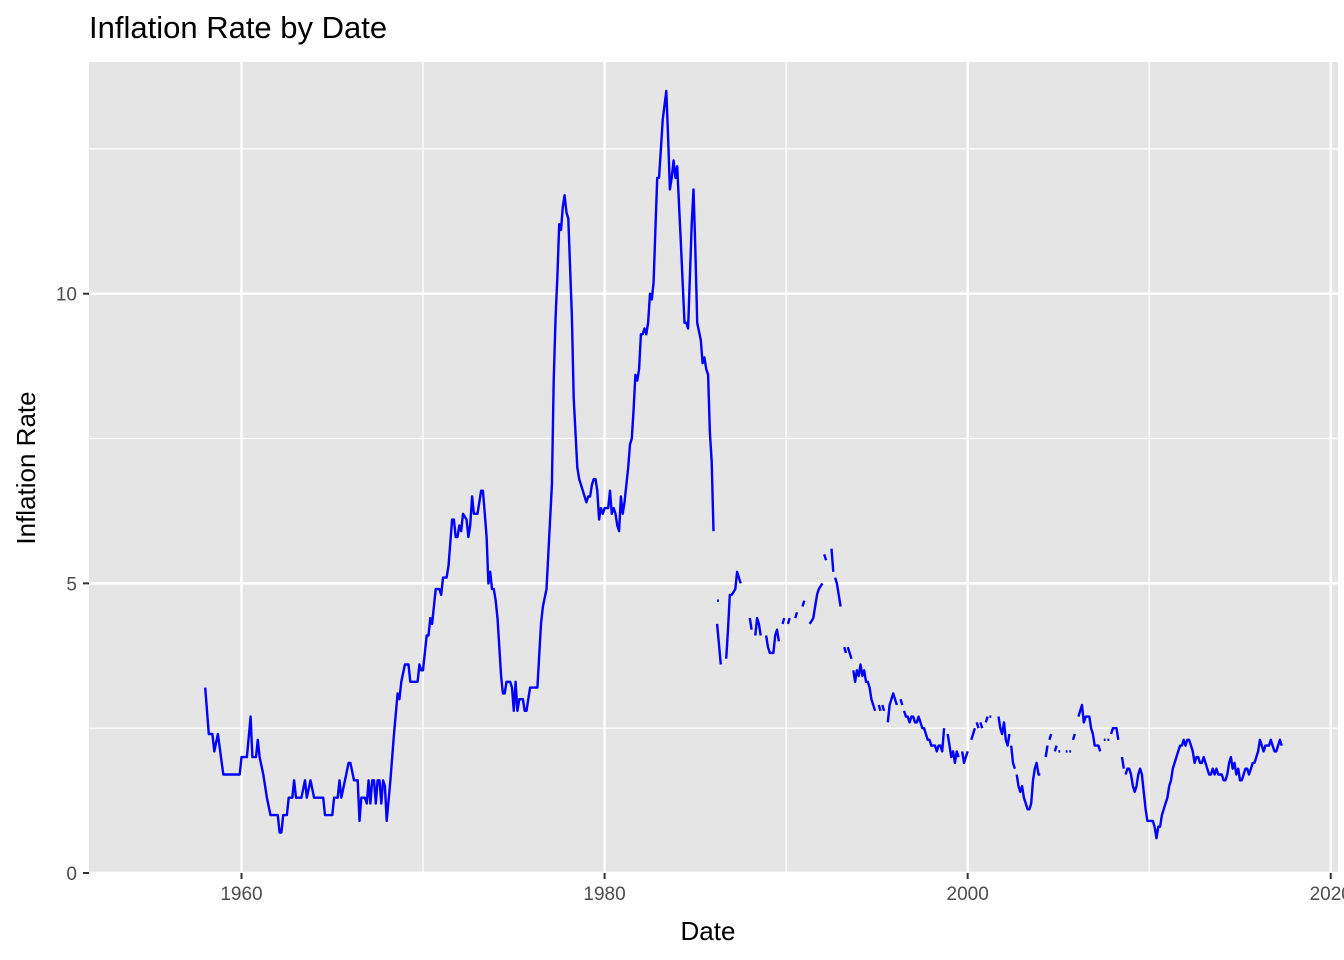 The height and width of the screenshot is (960, 1344). What do you see at coordinates (71, 584) in the screenshot?
I see `y-tick-label: 5` at bounding box center [71, 584].